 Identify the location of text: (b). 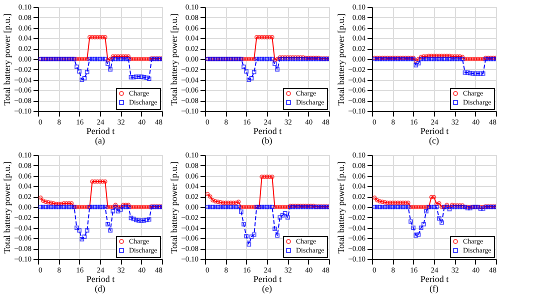
(267, 141).